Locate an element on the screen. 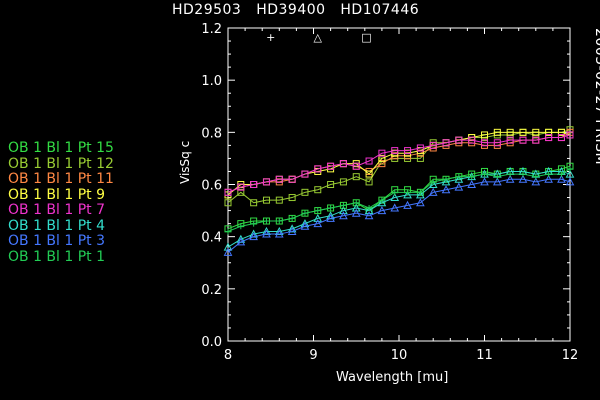  calibrator-marker: △ is located at coordinates (318, 37).